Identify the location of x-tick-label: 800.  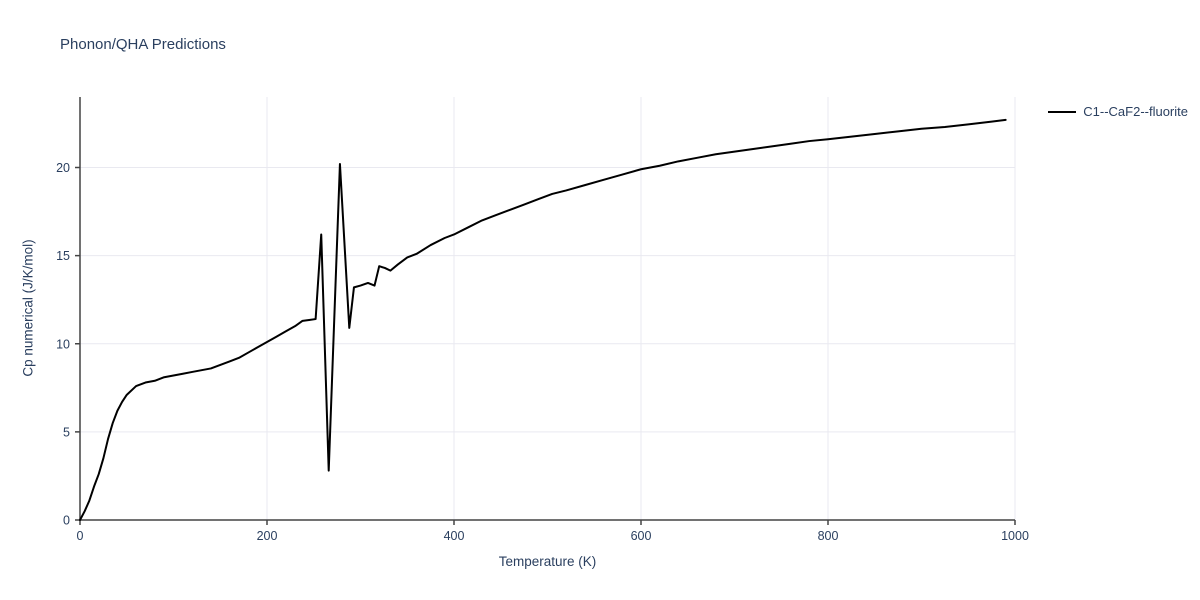
(828, 536).